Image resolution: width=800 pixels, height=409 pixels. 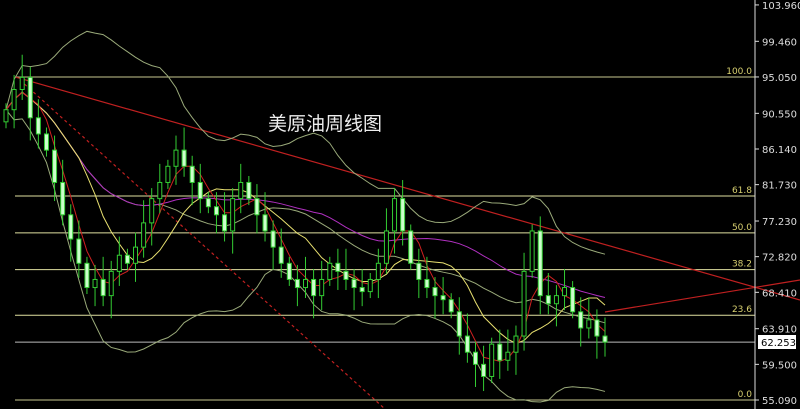 I want to click on y-tick-label: 103.960, so click(x=781, y=6).